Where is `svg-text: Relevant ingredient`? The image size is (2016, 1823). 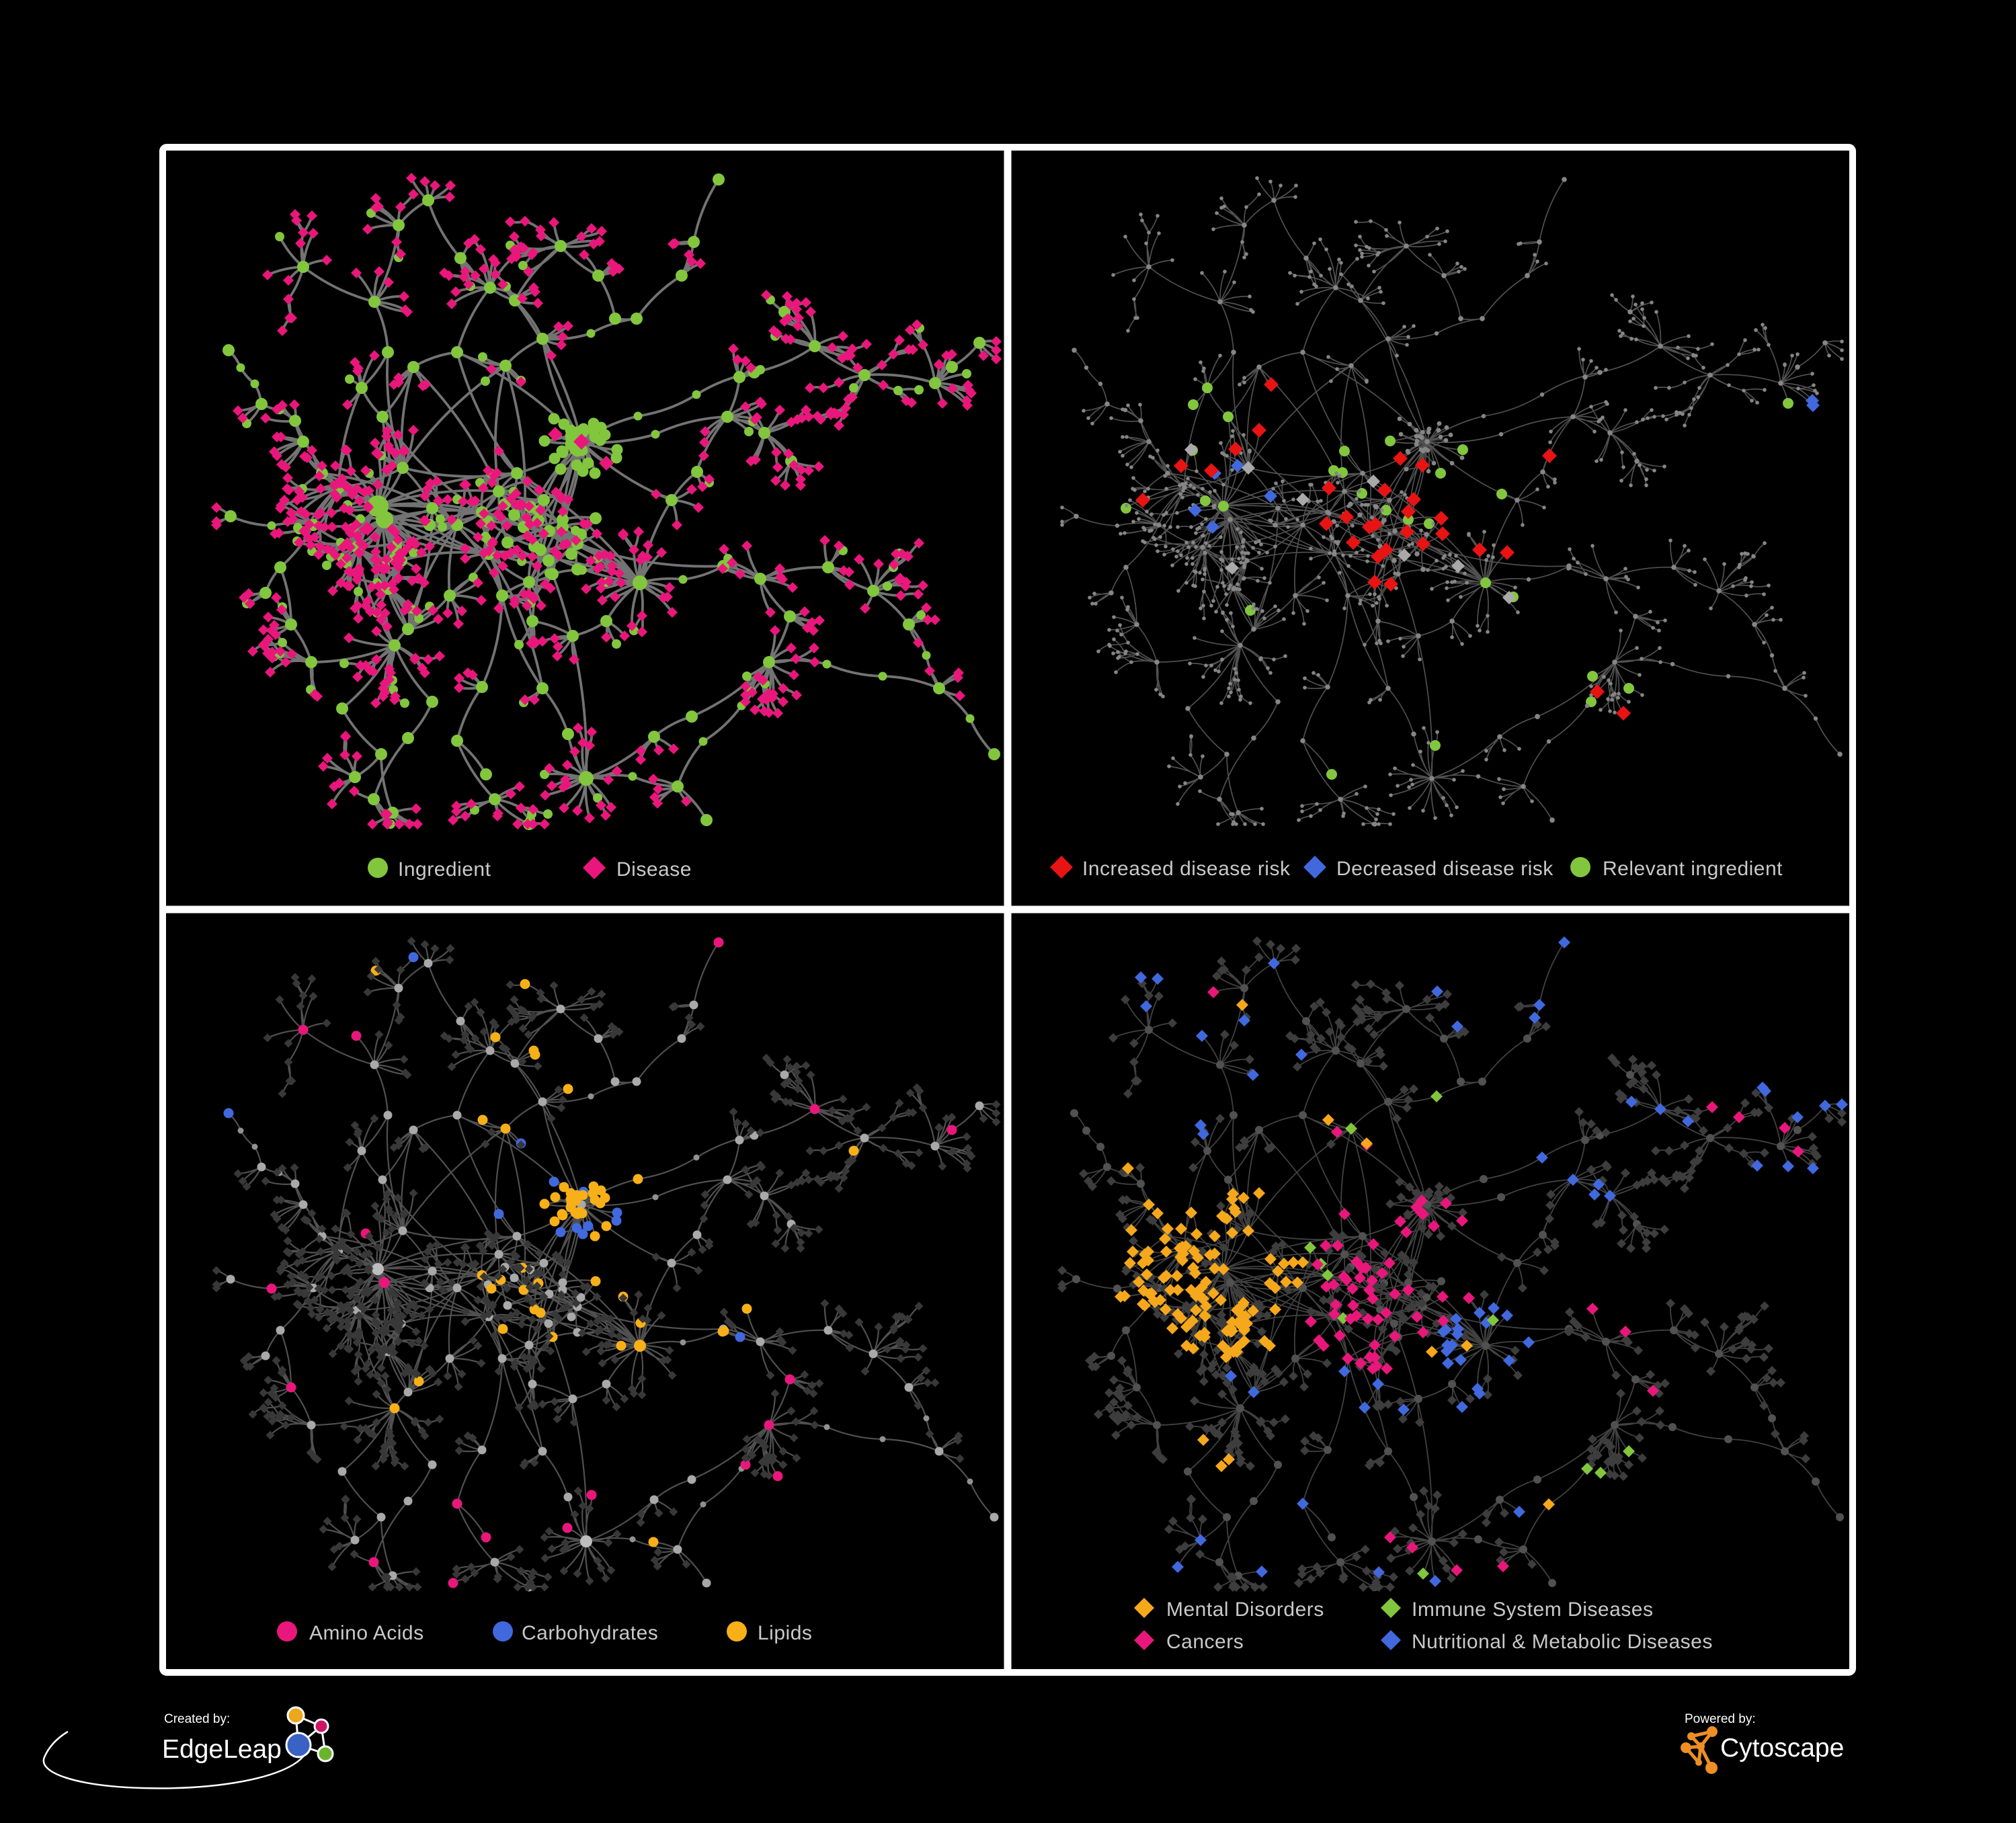
svg-text: Relevant ingredient is located at coordinates (1693, 869).